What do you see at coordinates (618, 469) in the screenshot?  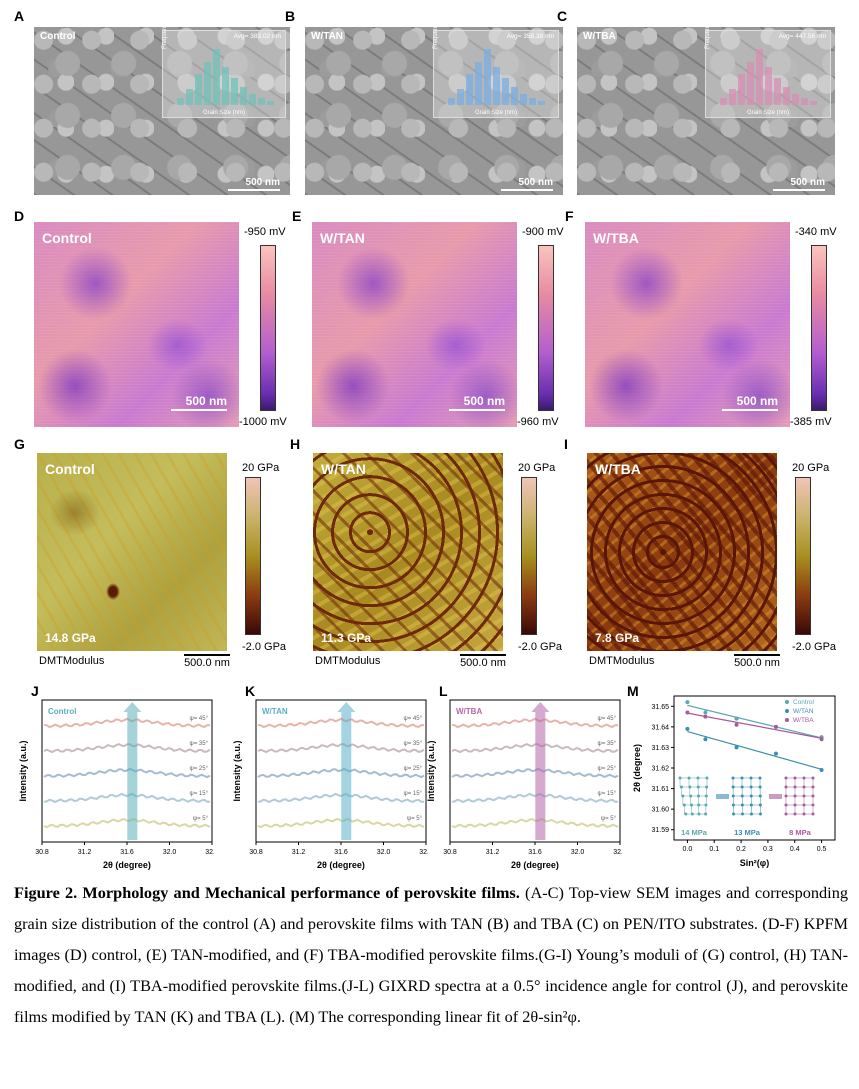 I see `dmt-label: W/TBA` at bounding box center [618, 469].